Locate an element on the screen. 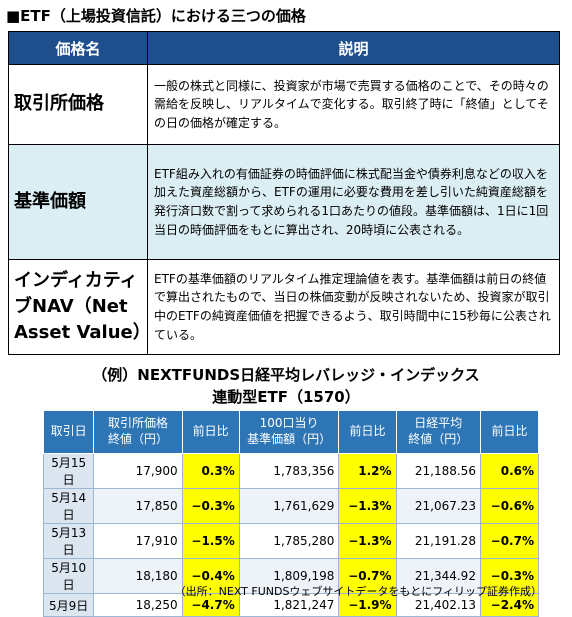  value-cell: 21,188.56 is located at coordinates (438, 471).